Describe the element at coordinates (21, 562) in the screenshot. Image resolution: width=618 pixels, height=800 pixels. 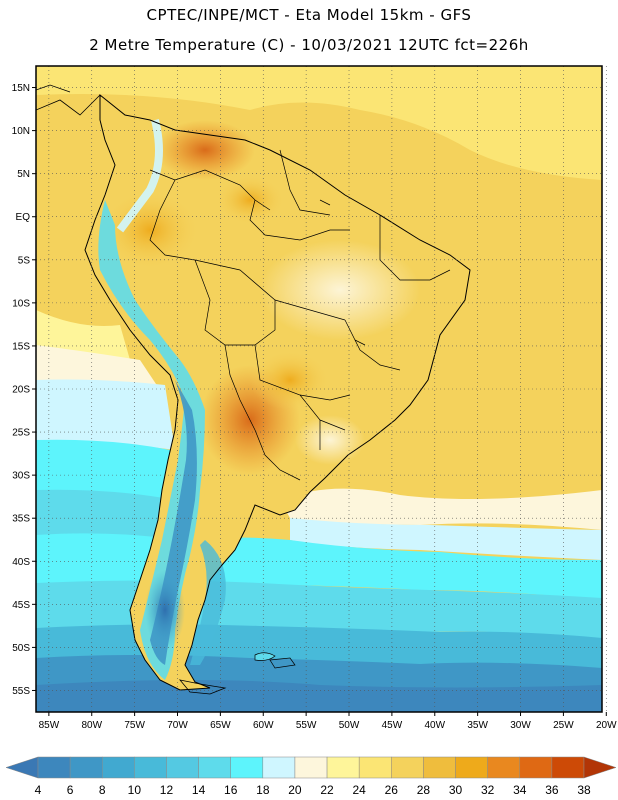
I see `lat-tick-label: 40S` at that location.